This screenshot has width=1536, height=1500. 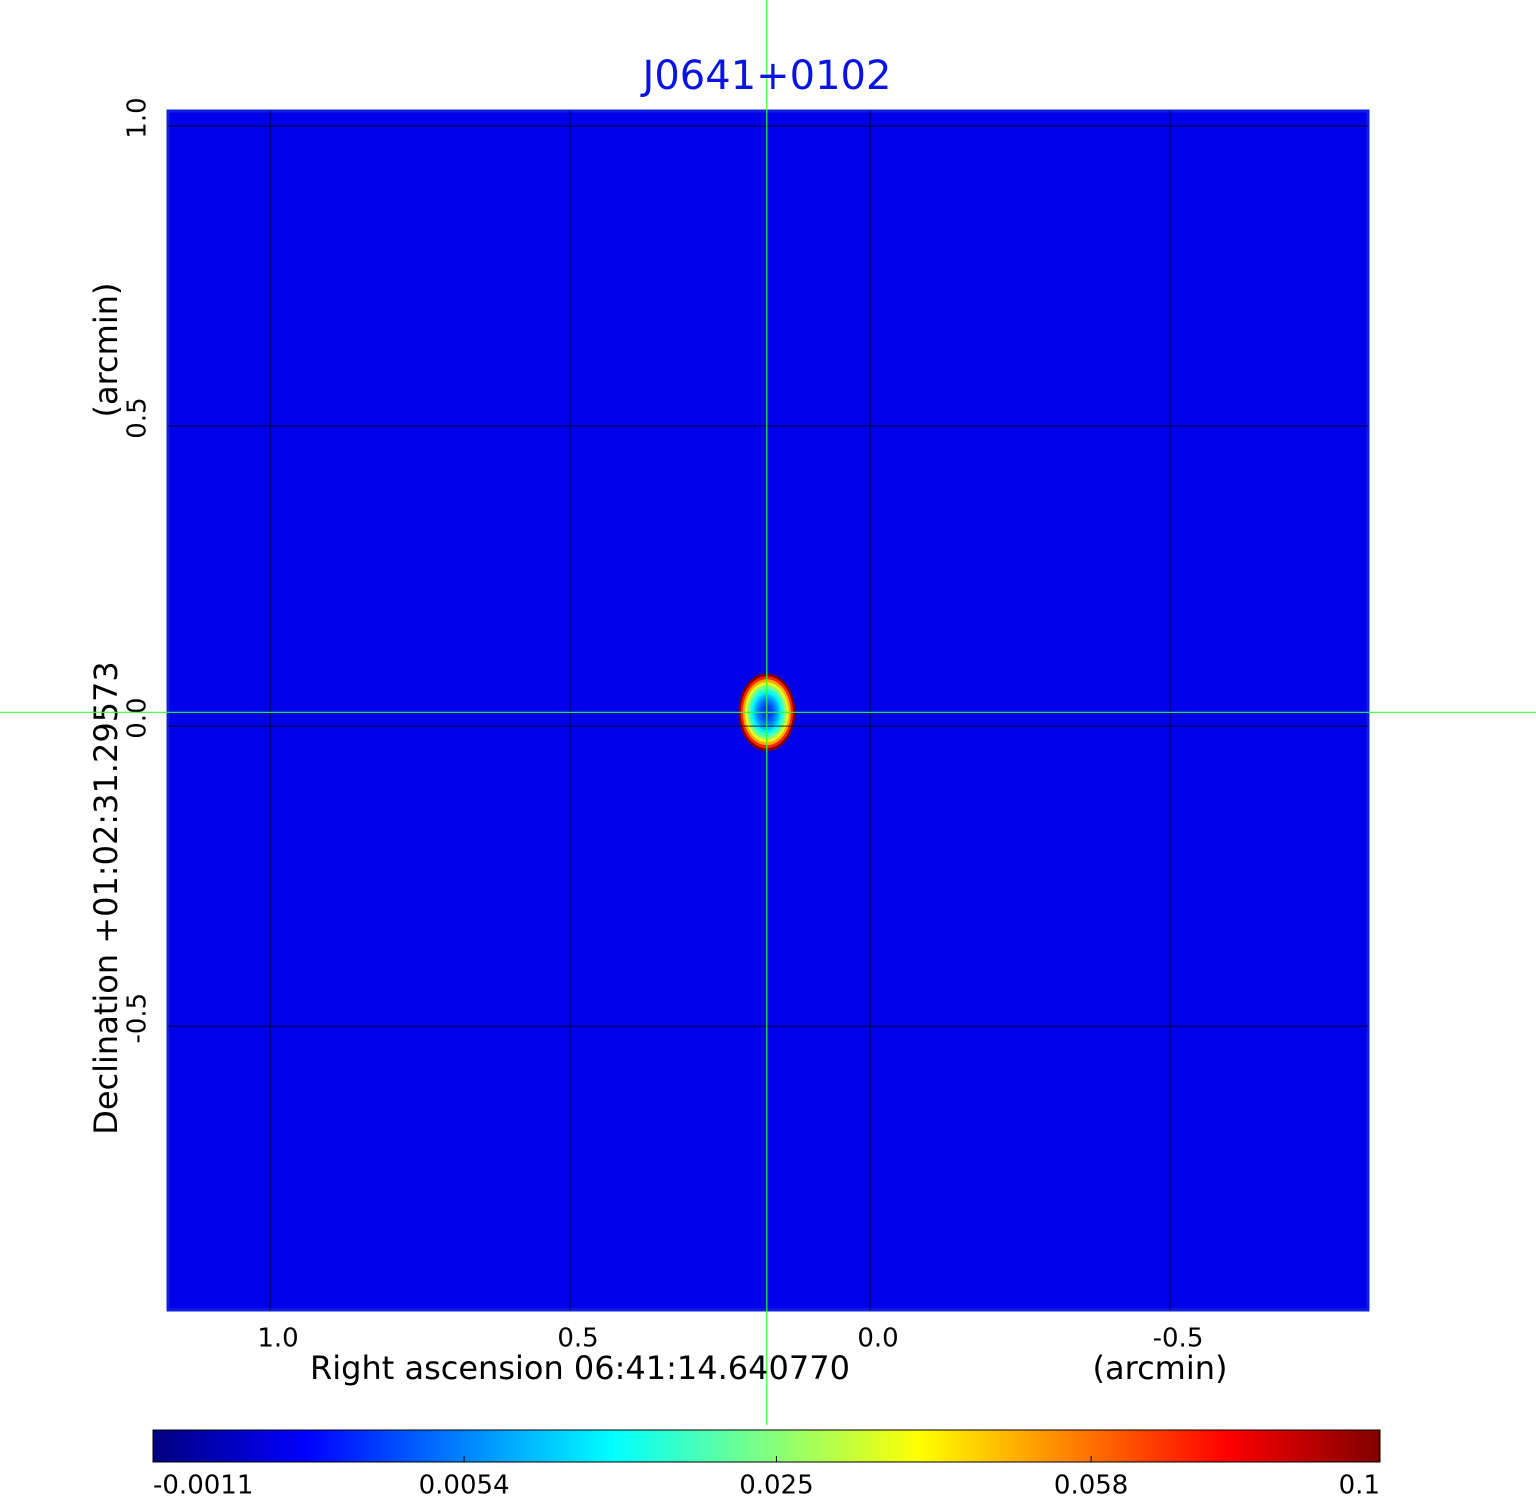 What do you see at coordinates (580, 1368) in the screenshot?
I see `x-axis-label: Right ascension 06:41:14.640770` at bounding box center [580, 1368].